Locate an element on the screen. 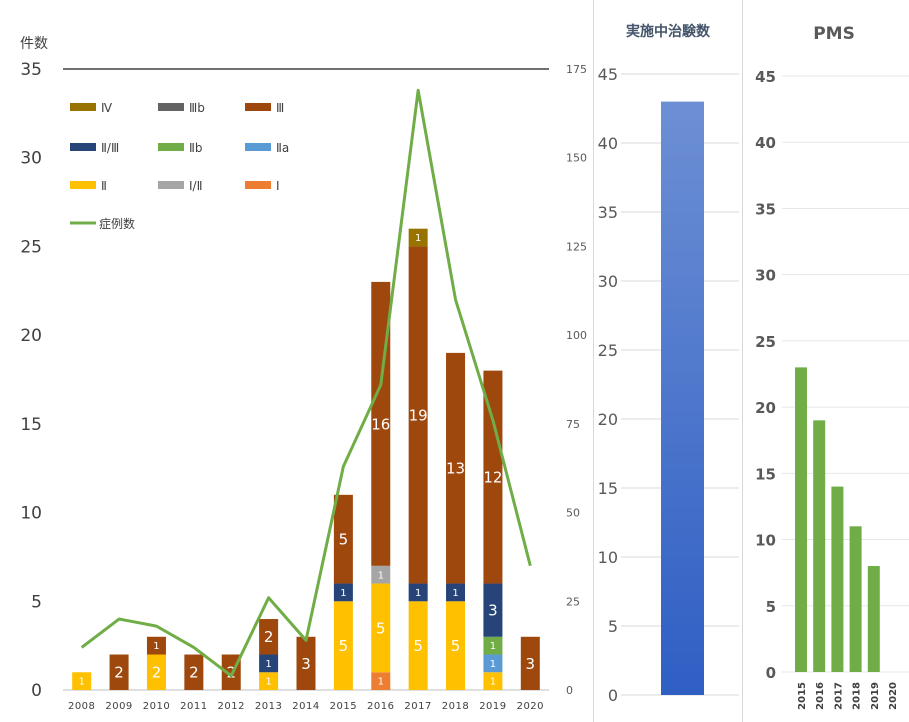 The image size is (909, 722). y2-tick-label: 125 is located at coordinates (576, 246).